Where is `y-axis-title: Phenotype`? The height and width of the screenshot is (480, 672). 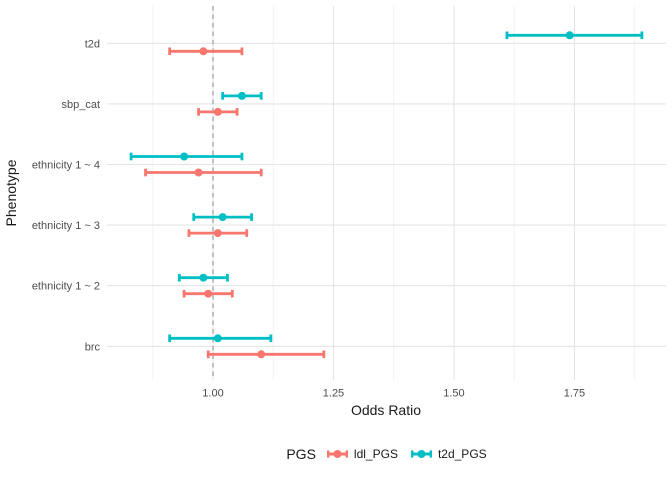 y-axis-title: Phenotype is located at coordinates (11, 192).